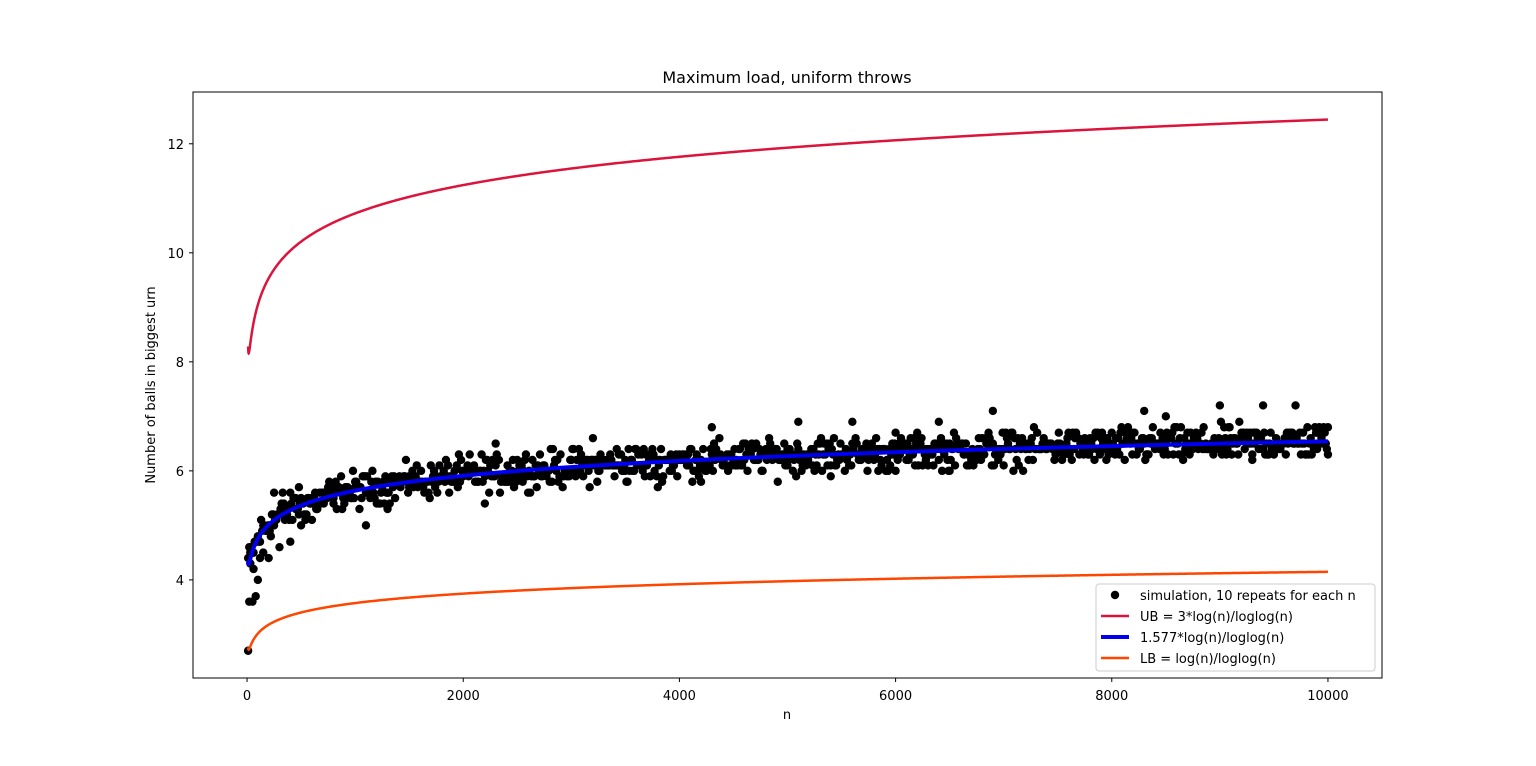 The width and height of the screenshot is (1536, 766). I want to click on legend-label: simulation, 10 repeats for each n, so click(1248, 596).